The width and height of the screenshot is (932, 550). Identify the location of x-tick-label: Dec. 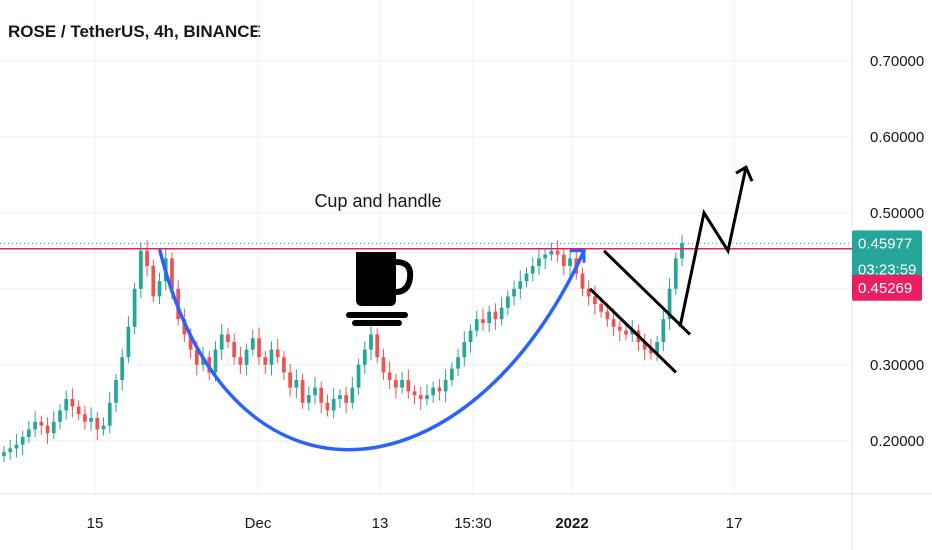
(258, 523).